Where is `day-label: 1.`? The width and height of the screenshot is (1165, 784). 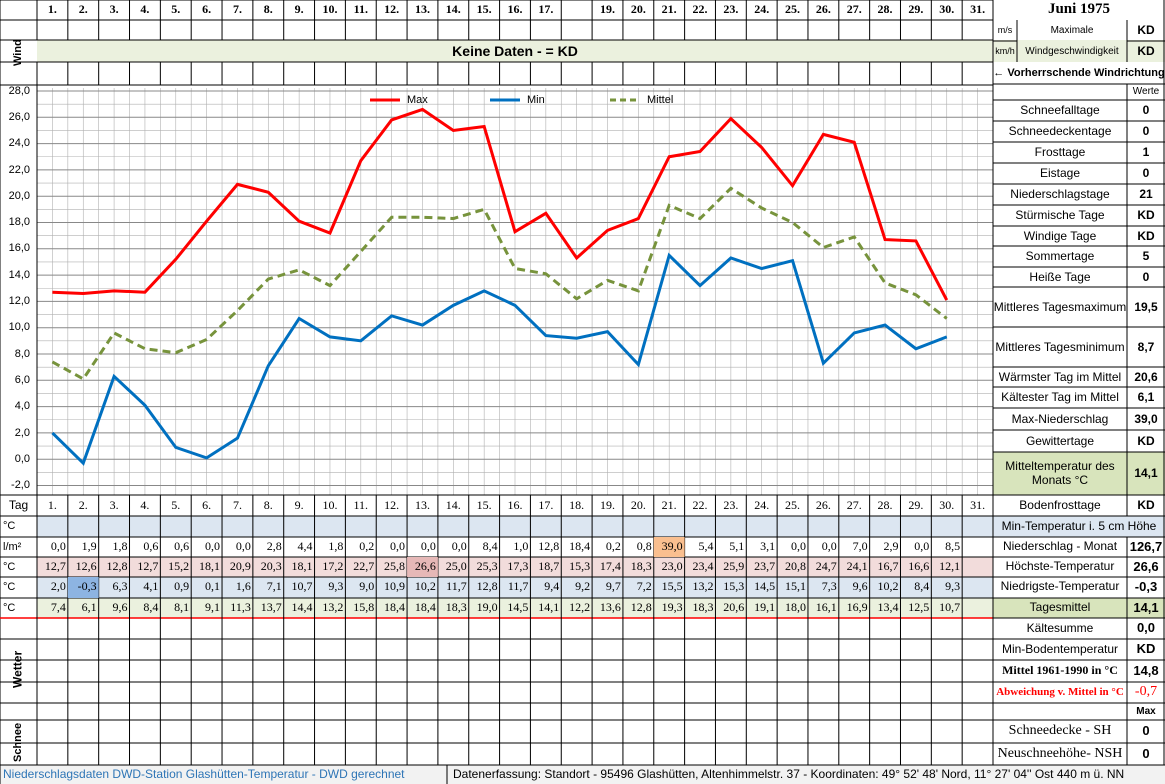
day-label: 1. is located at coordinates (52, 504).